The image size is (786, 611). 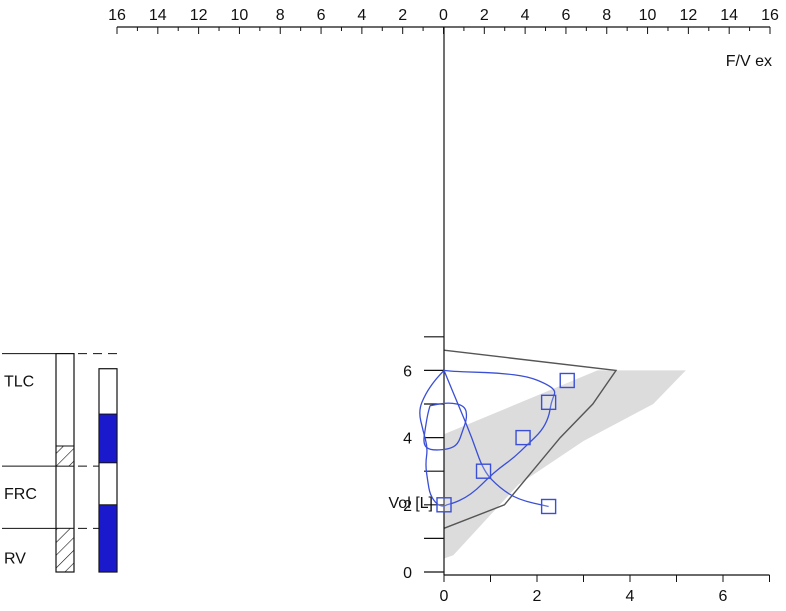 What do you see at coordinates (630, 596) in the screenshot?
I see `bottom-tick-label: 4` at bounding box center [630, 596].